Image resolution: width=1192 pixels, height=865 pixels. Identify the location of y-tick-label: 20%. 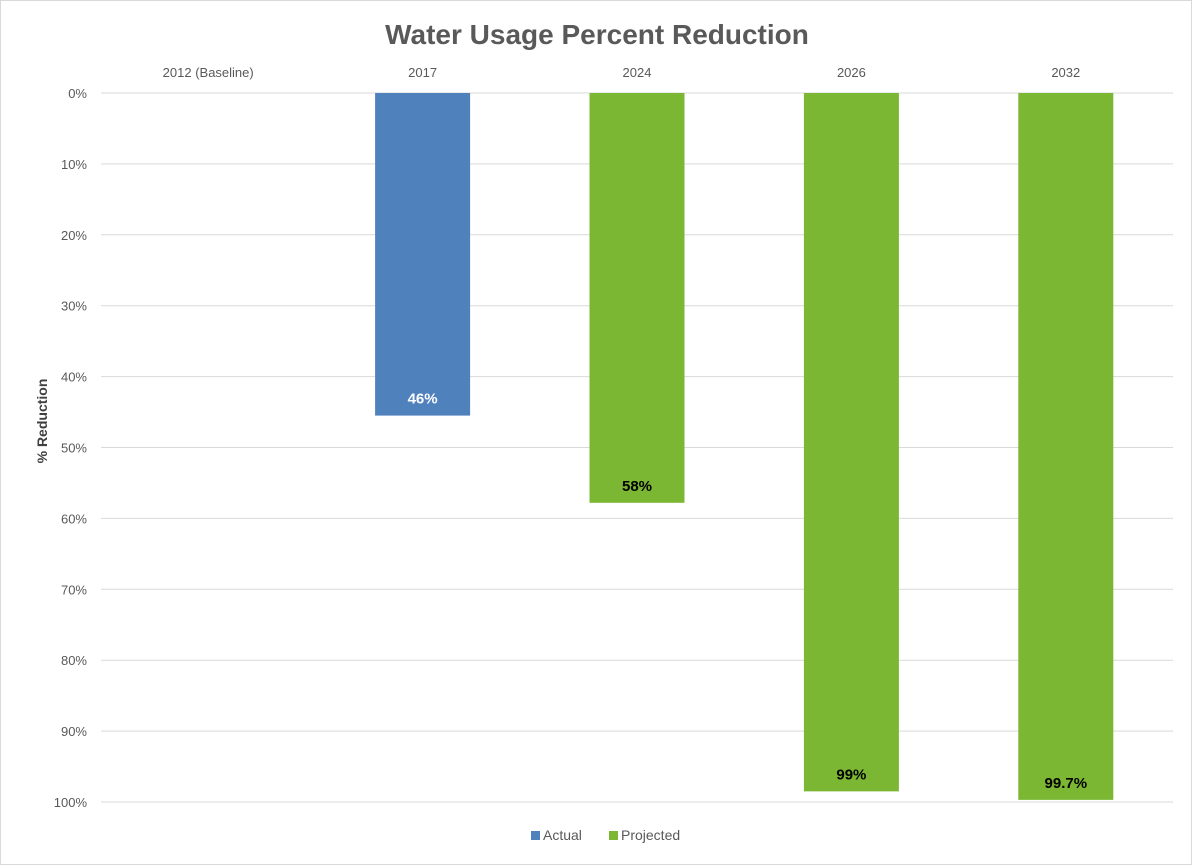
(74, 235).